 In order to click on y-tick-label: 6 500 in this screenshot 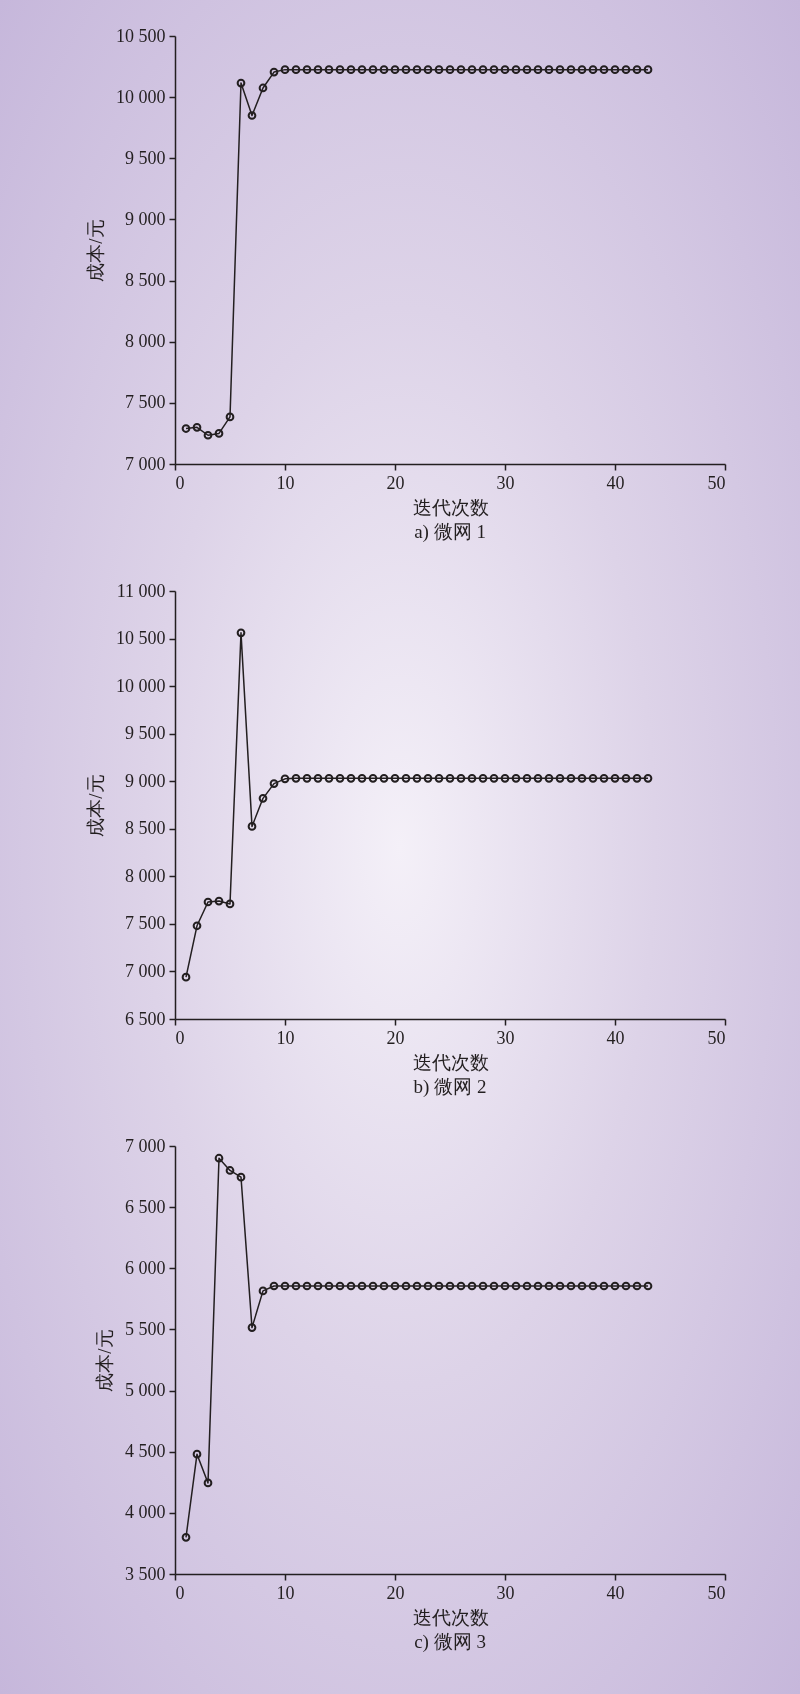, I will do `click(145, 1018)`.